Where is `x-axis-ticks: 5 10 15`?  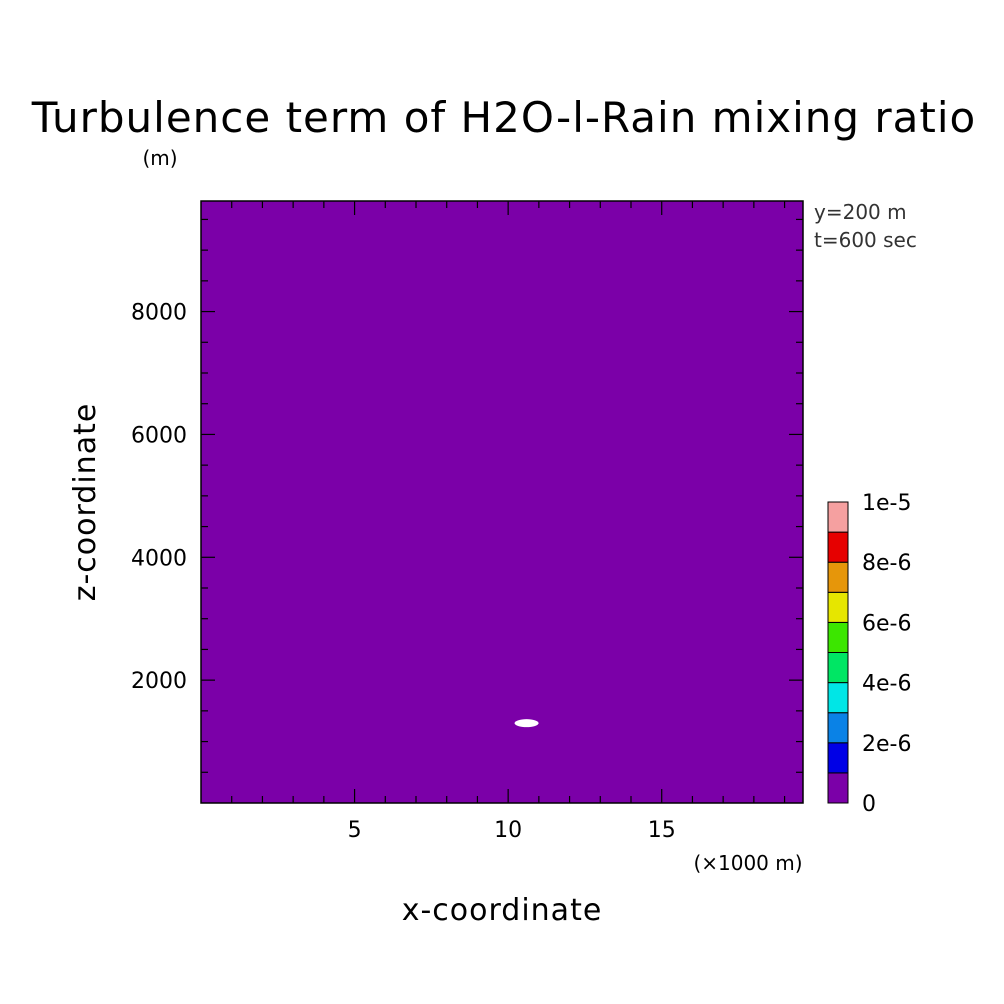 x-axis-ticks: 5 10 15 is located at coordinates (512, 830).